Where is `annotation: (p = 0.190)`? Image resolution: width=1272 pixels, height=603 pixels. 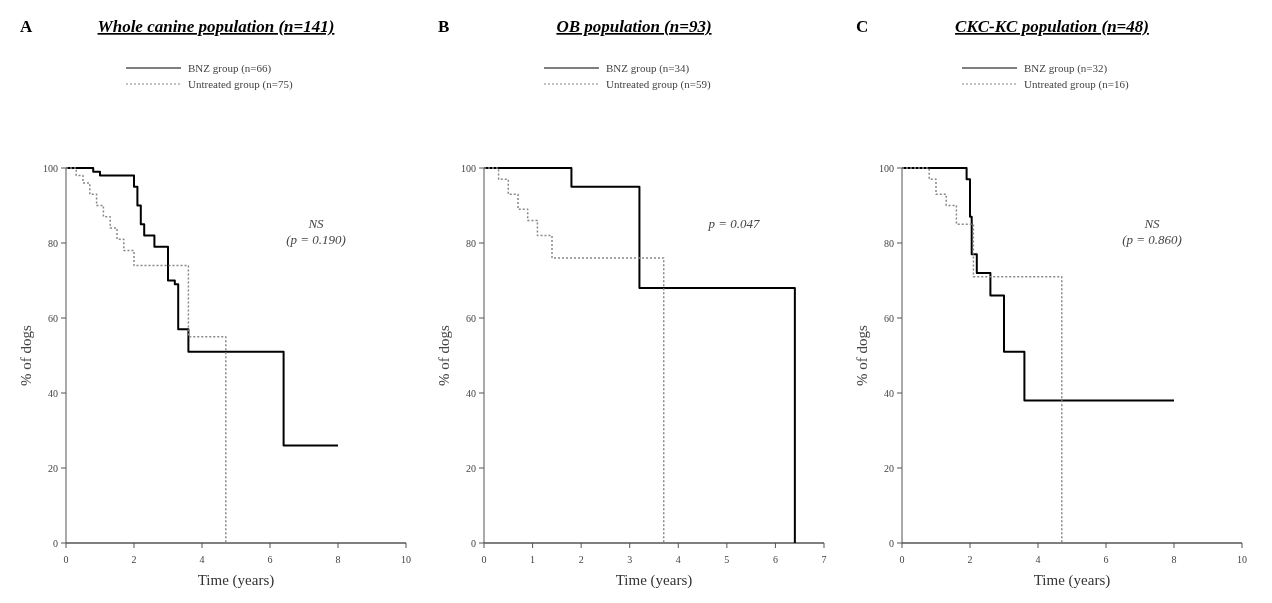
annotation: (p = 0.190) is located at coordinates (316, 239).